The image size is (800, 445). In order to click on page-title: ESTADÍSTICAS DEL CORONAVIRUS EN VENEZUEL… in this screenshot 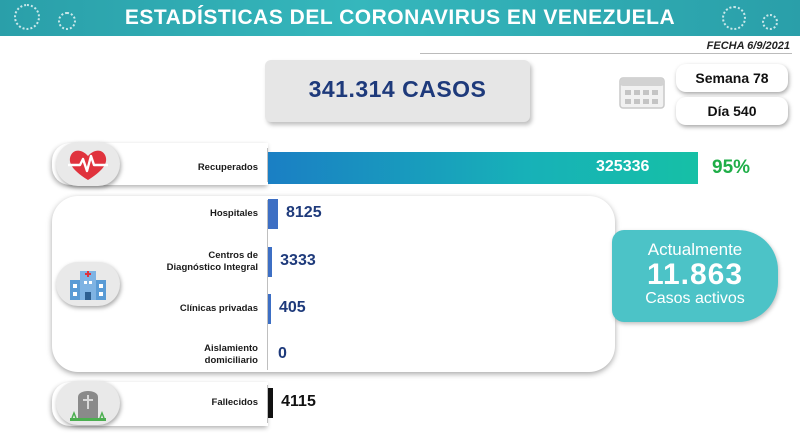, I will do `click(400, 17)`.